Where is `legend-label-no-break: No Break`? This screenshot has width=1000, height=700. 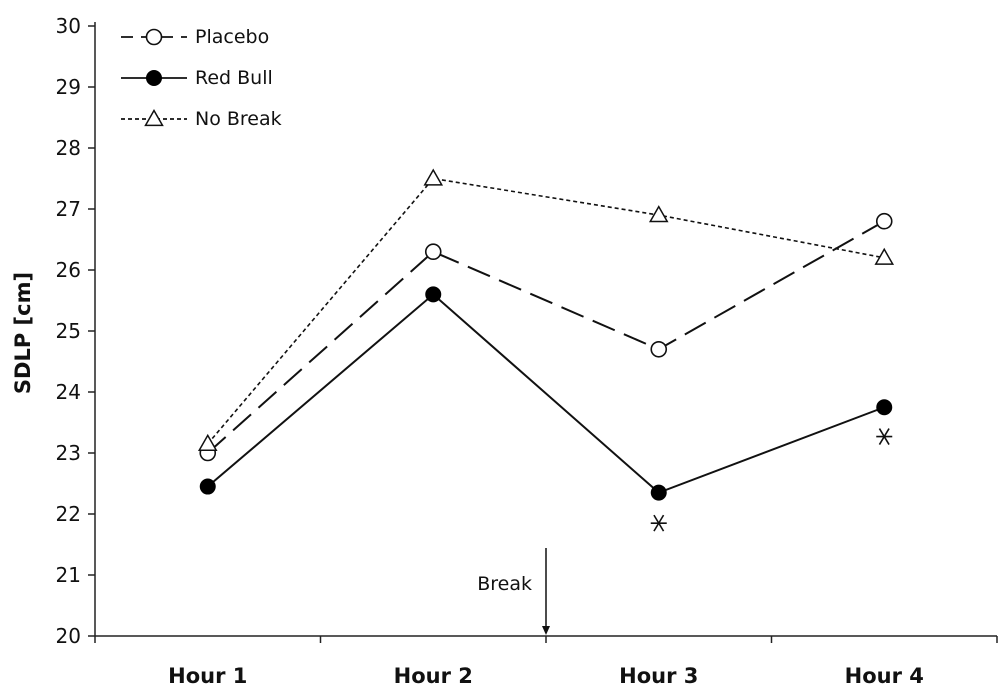
legend-label-no-break: No Break is located at coordinates (238, 119).